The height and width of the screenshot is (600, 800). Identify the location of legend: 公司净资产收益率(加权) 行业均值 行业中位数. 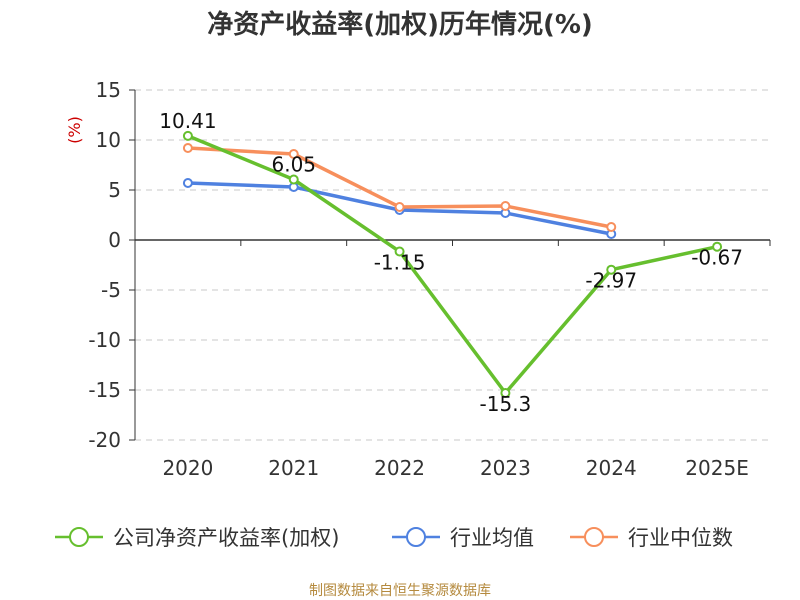
(394, 538).